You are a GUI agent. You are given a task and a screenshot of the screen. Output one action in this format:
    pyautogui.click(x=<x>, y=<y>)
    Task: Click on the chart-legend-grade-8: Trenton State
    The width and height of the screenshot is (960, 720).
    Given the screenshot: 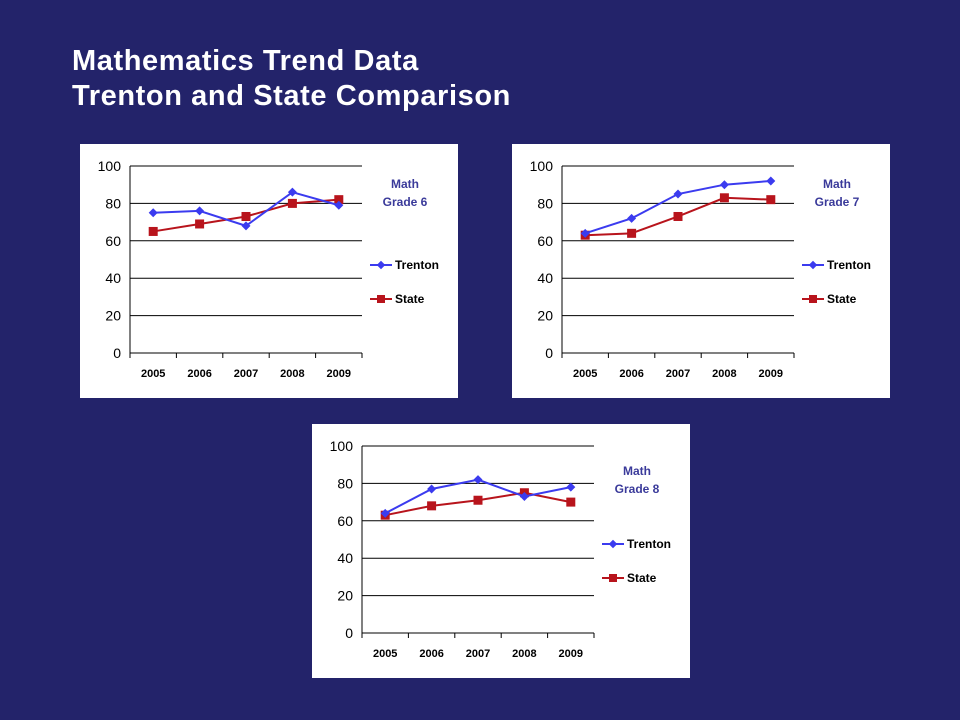 What is the action you would take?
    pyautogui.click(x=636, y=569)
    